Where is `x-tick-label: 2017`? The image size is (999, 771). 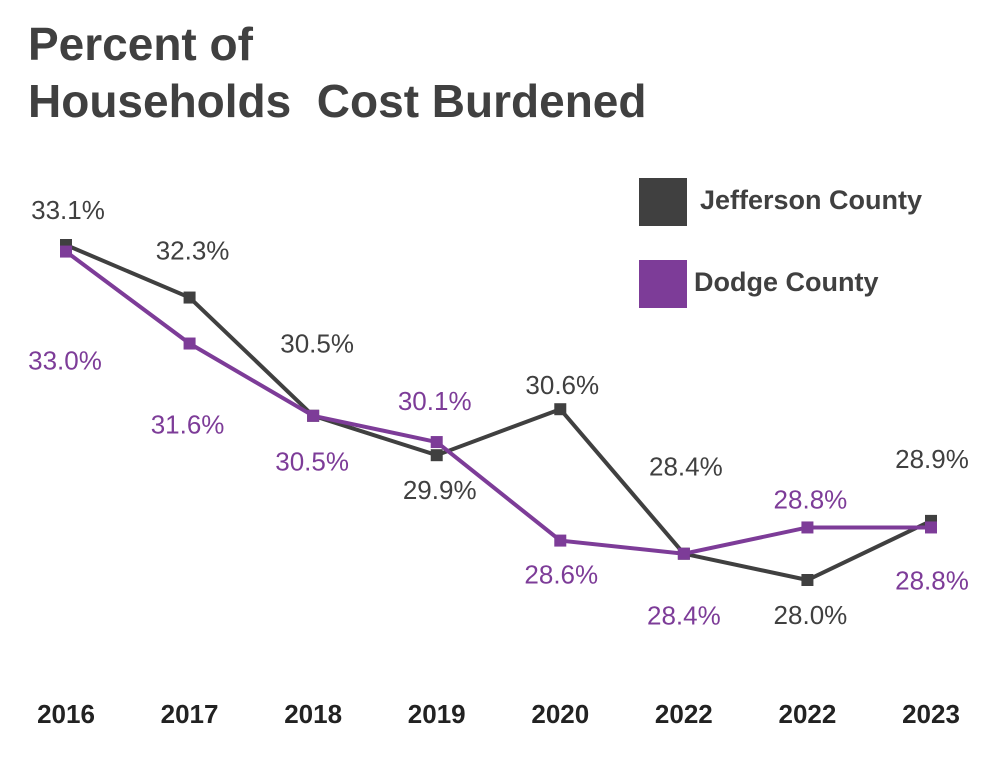 x-tick-label: 2017 is located at coordinates (190, 714).